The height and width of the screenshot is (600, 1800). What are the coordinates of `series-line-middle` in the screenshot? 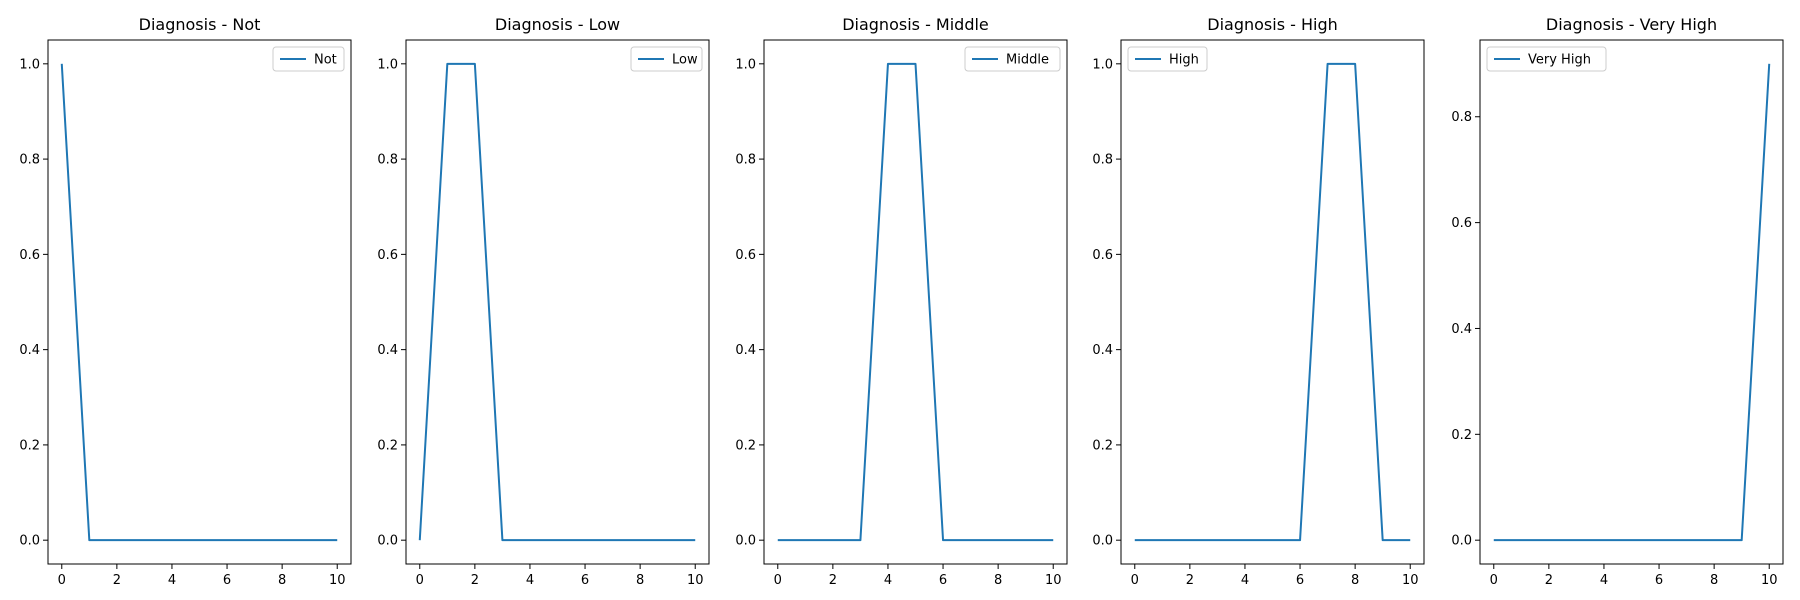 It's located at (915, 302).